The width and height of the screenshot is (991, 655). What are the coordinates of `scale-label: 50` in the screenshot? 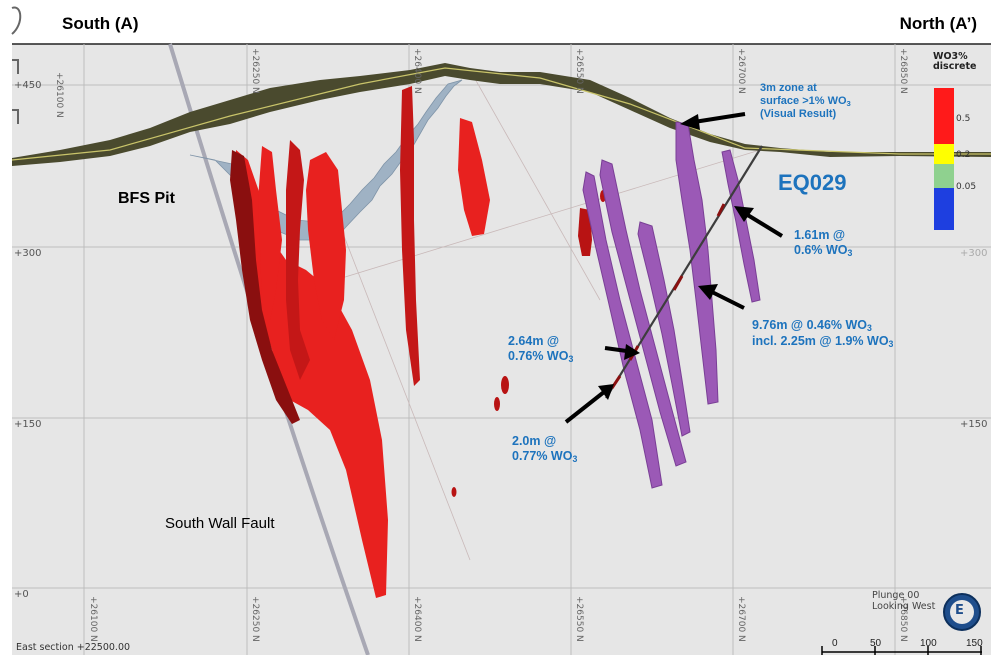 It's located at (876, 643).